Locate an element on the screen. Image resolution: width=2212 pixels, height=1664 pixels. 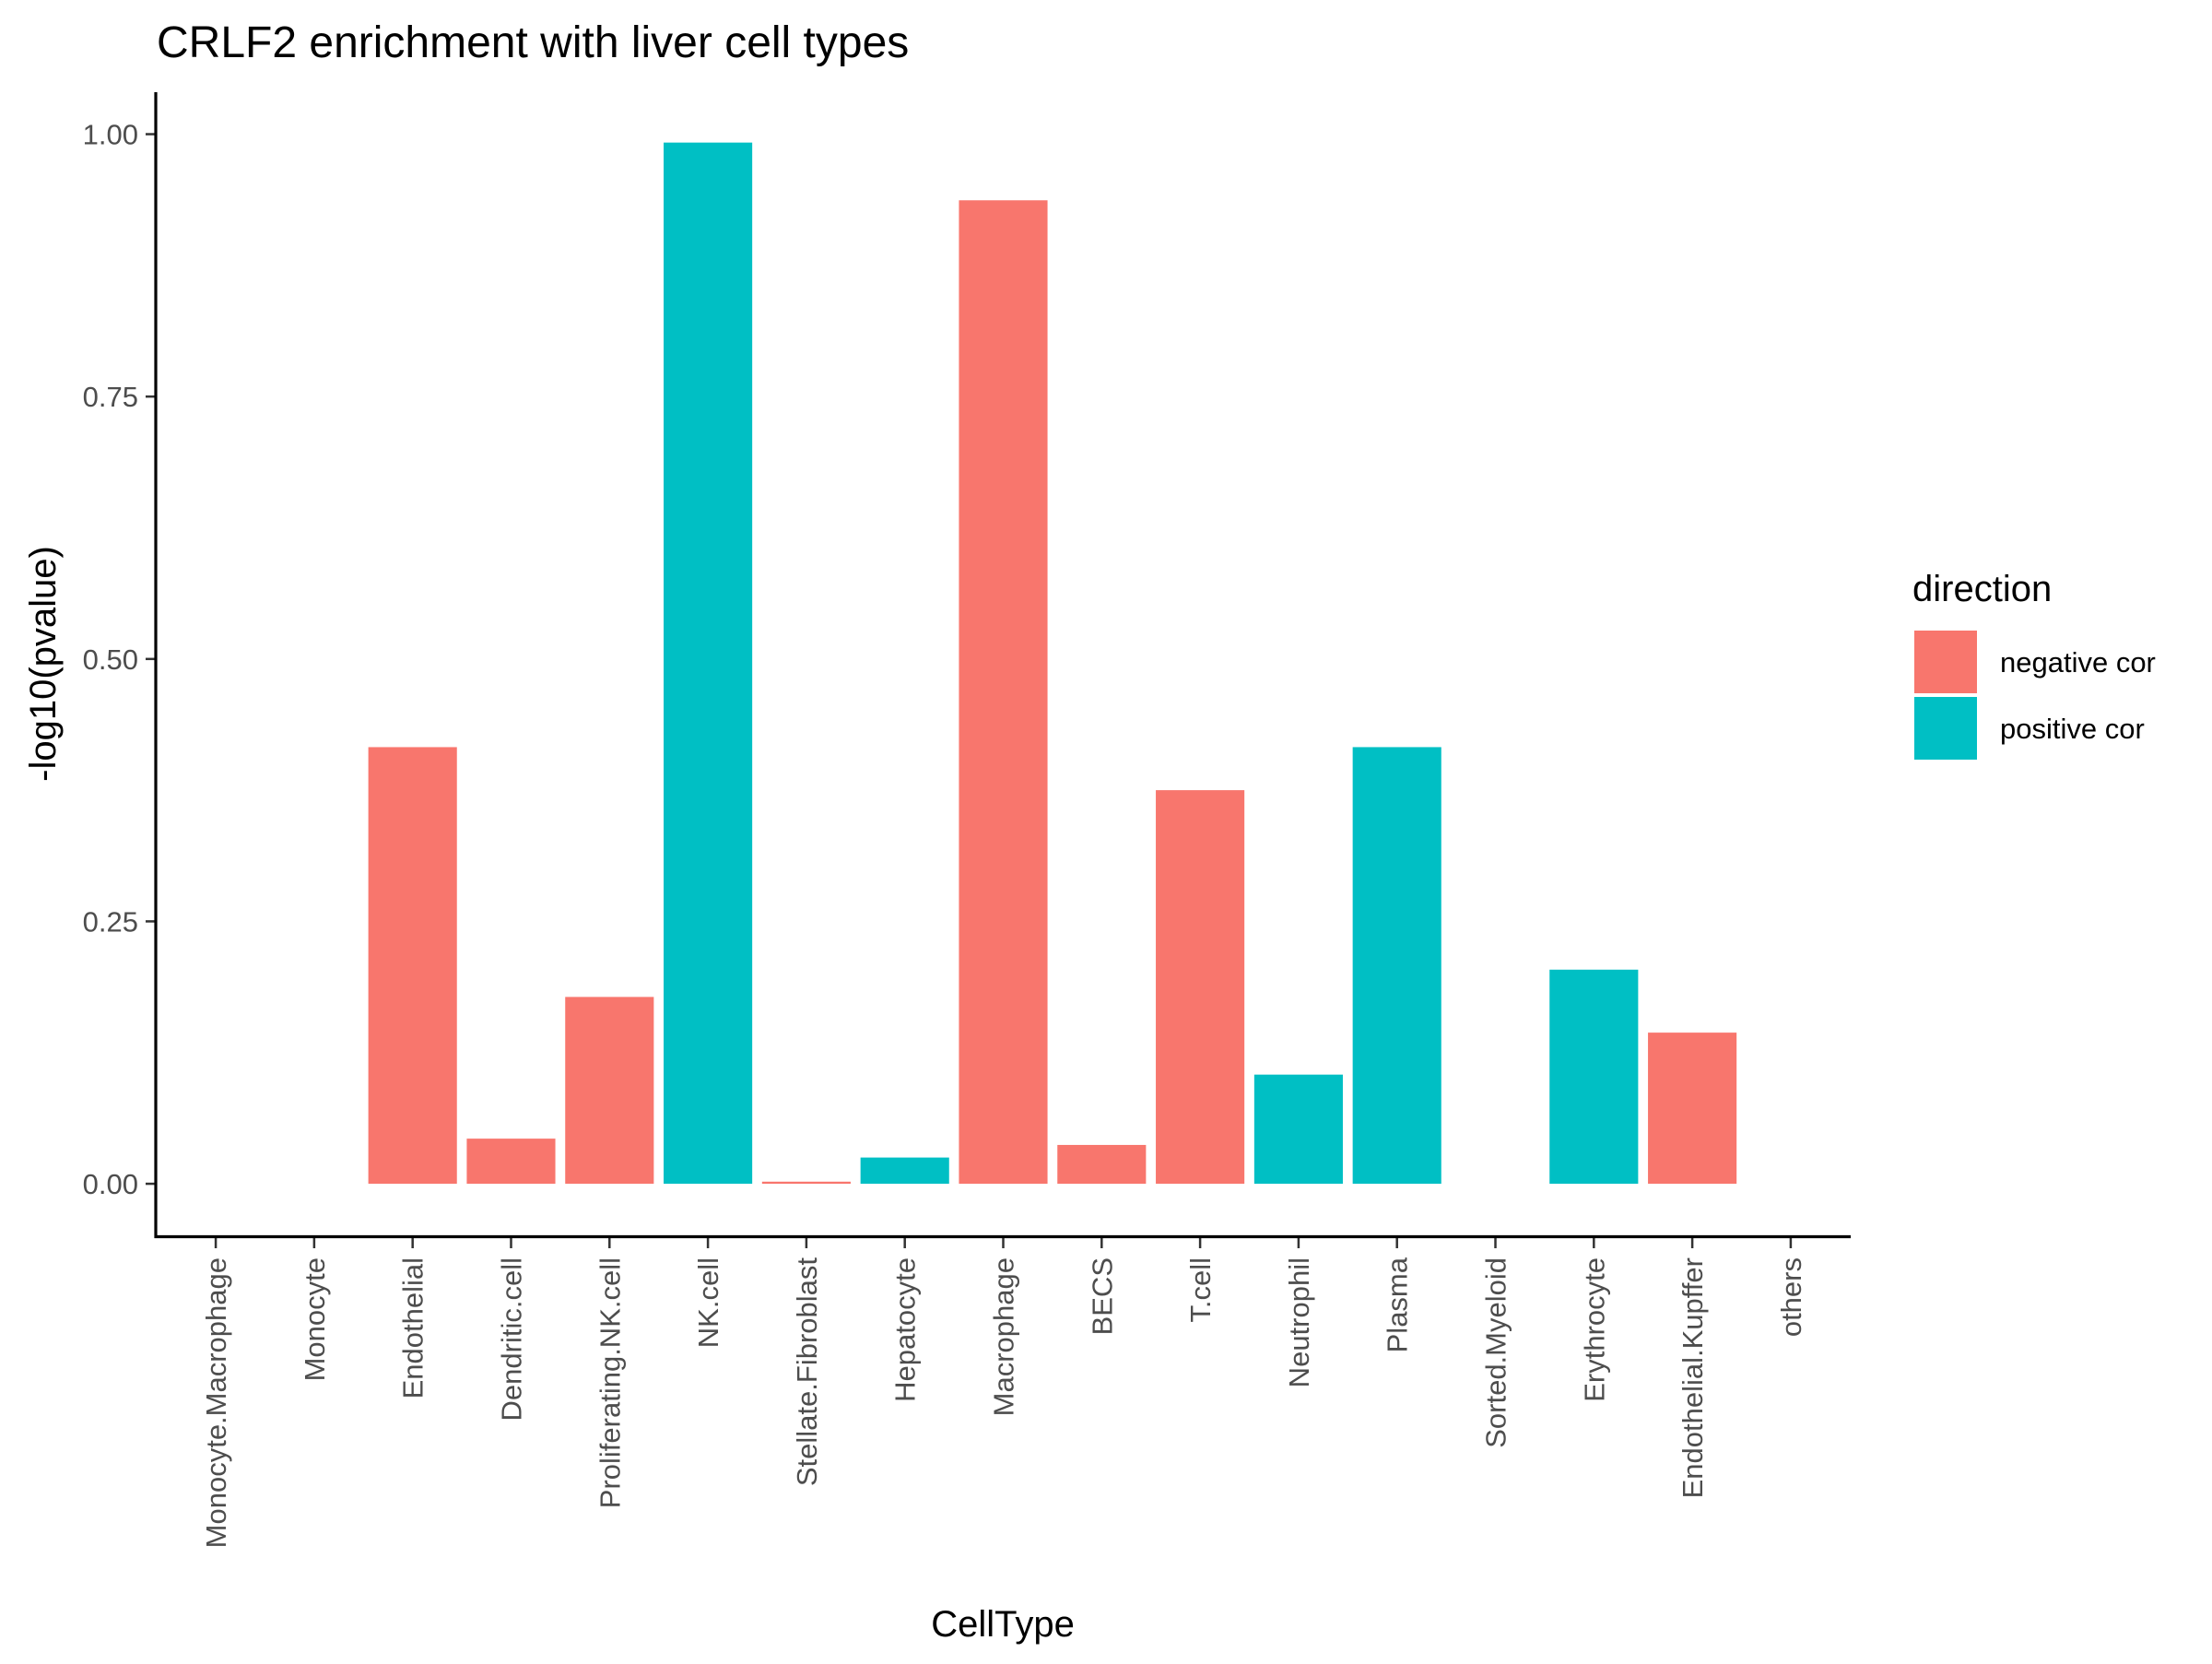
bar-erythrocyte is located at coordinates (1594, 1077).